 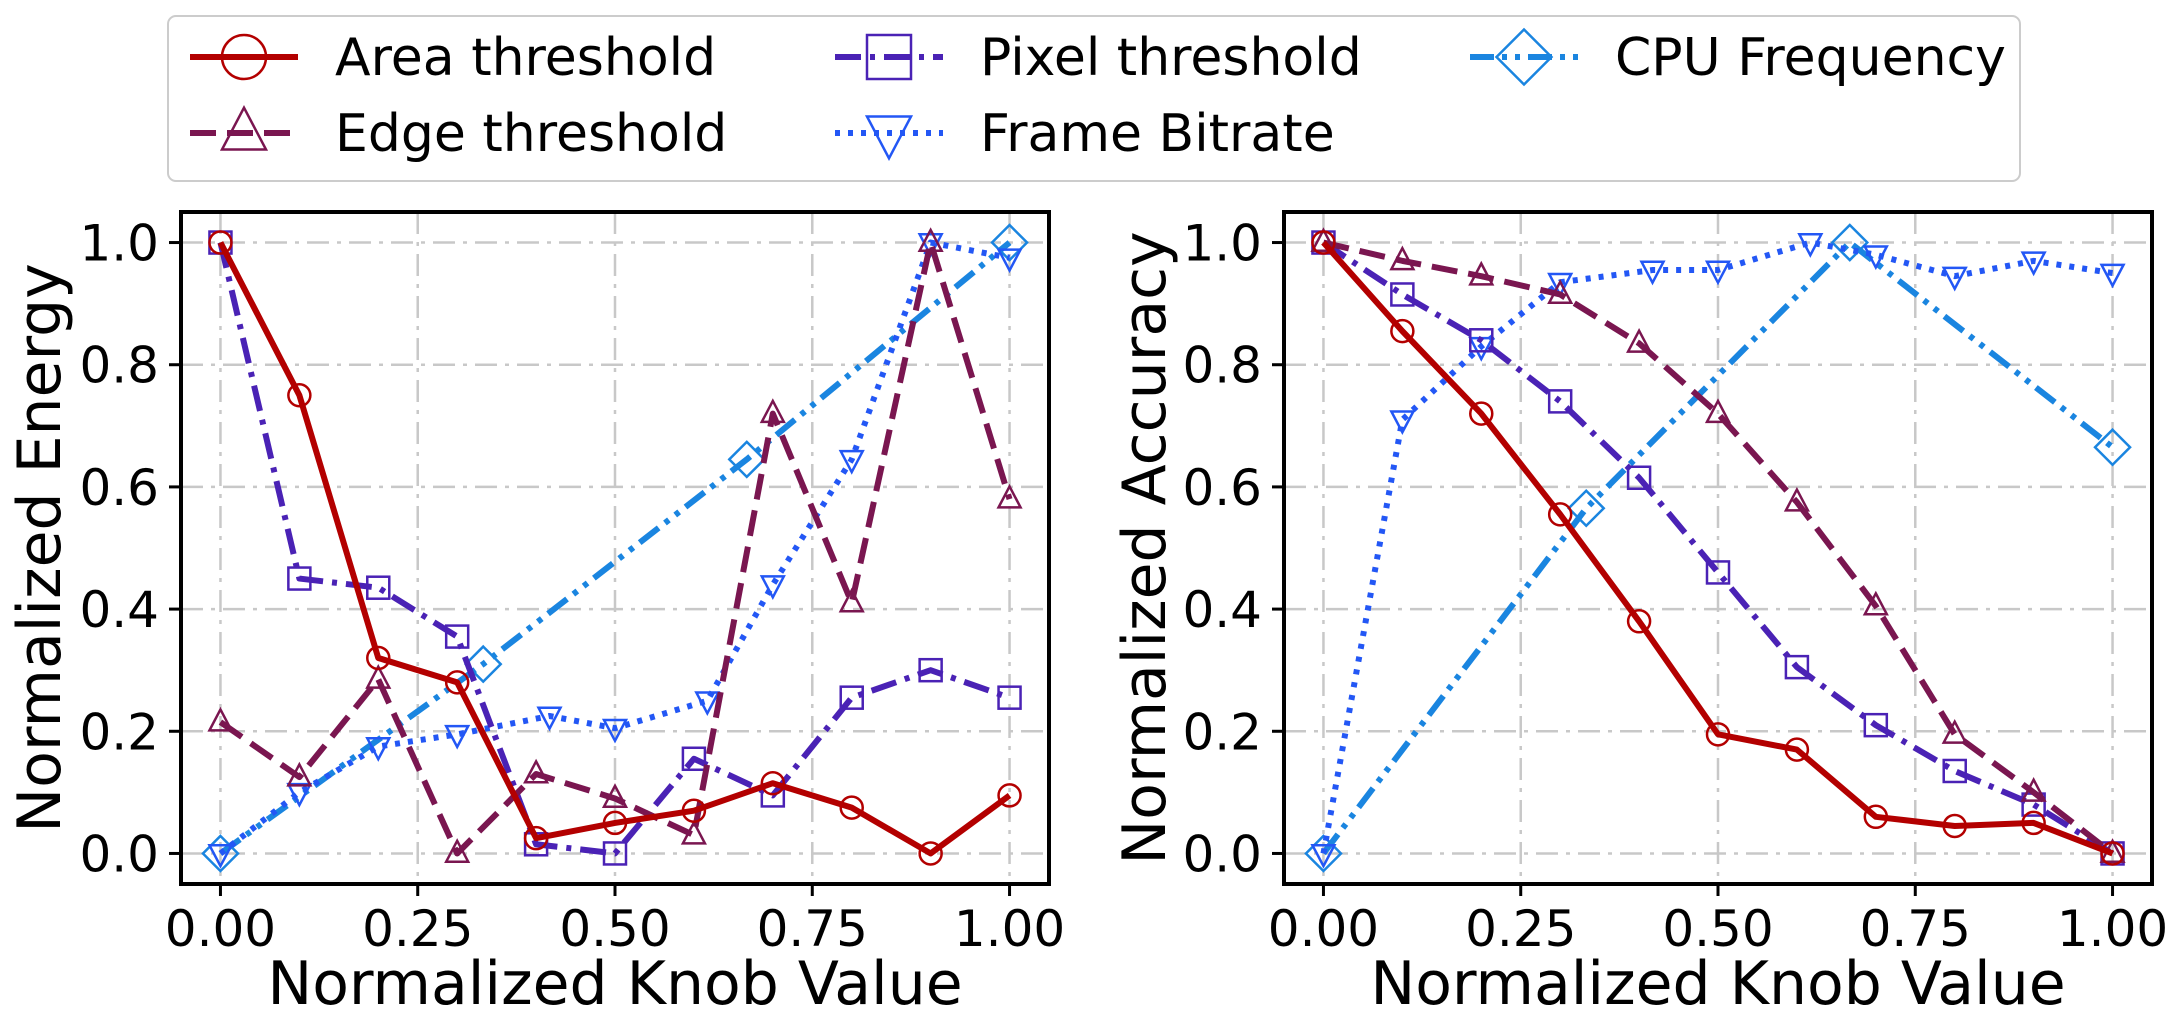 What do you see at coordinates (119, 244) in the screenshot?
I see `y-tick-label: 1.0` at bounding box center [119, 244].